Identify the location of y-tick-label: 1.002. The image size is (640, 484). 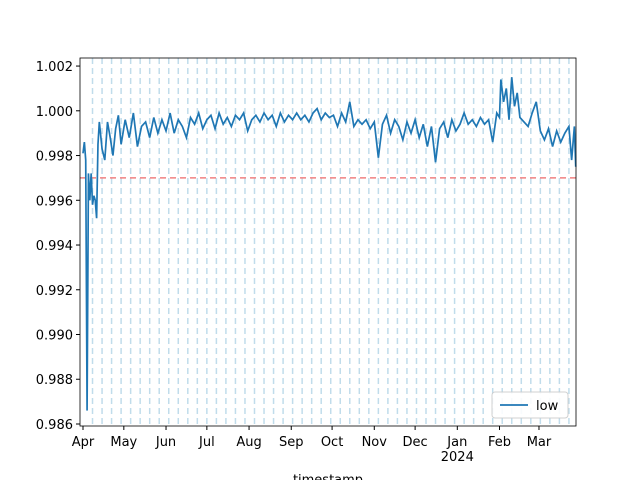
(54, 67).